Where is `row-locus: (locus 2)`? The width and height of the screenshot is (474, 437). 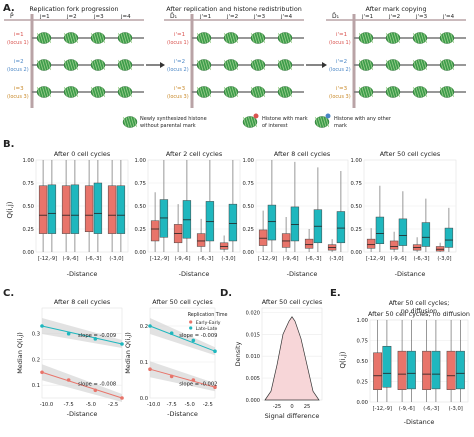
row-locus: (locus 2) is located at coordinates (178, 70).